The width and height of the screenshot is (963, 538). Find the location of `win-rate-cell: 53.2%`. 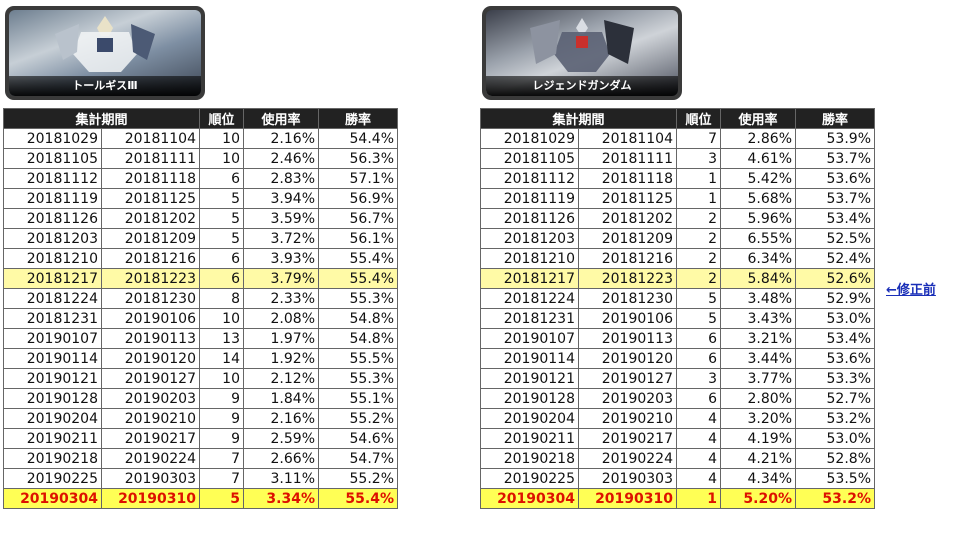

win-rate-cell: 53.2% is located at coordinates (835, 498).